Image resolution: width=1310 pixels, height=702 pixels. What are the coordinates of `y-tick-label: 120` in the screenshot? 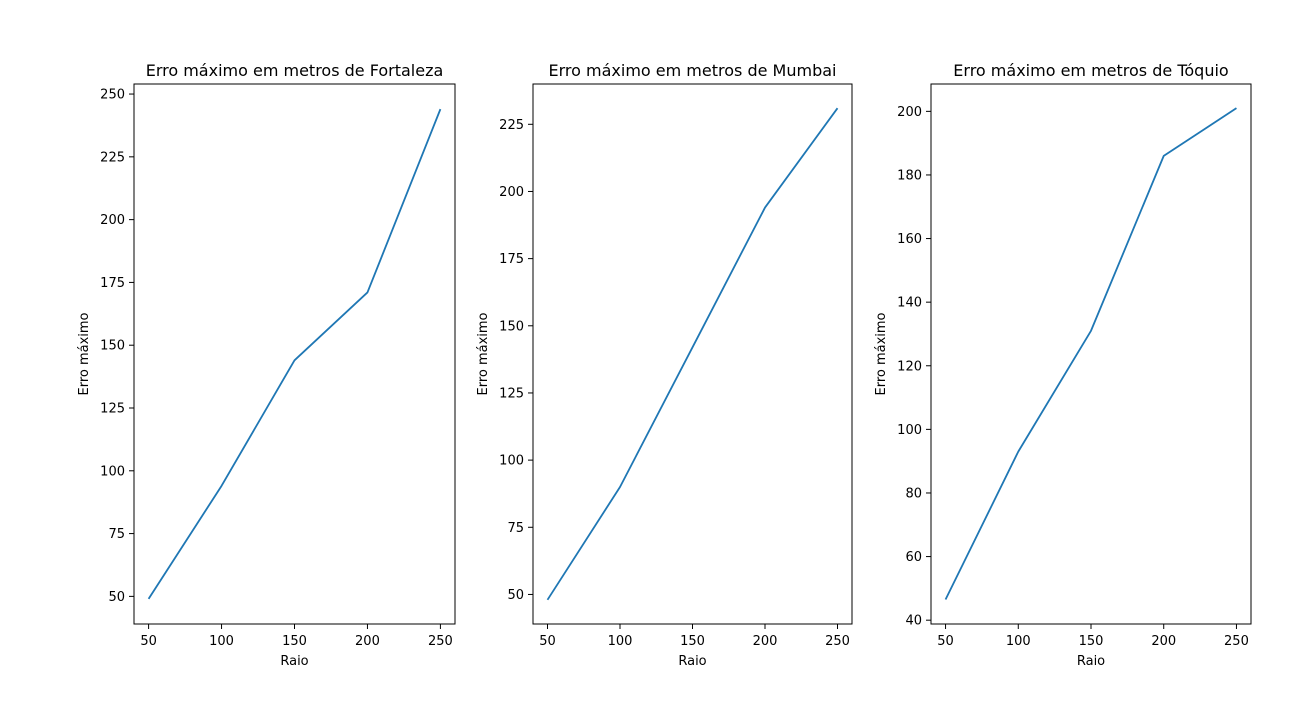 It's located at (909, 366).